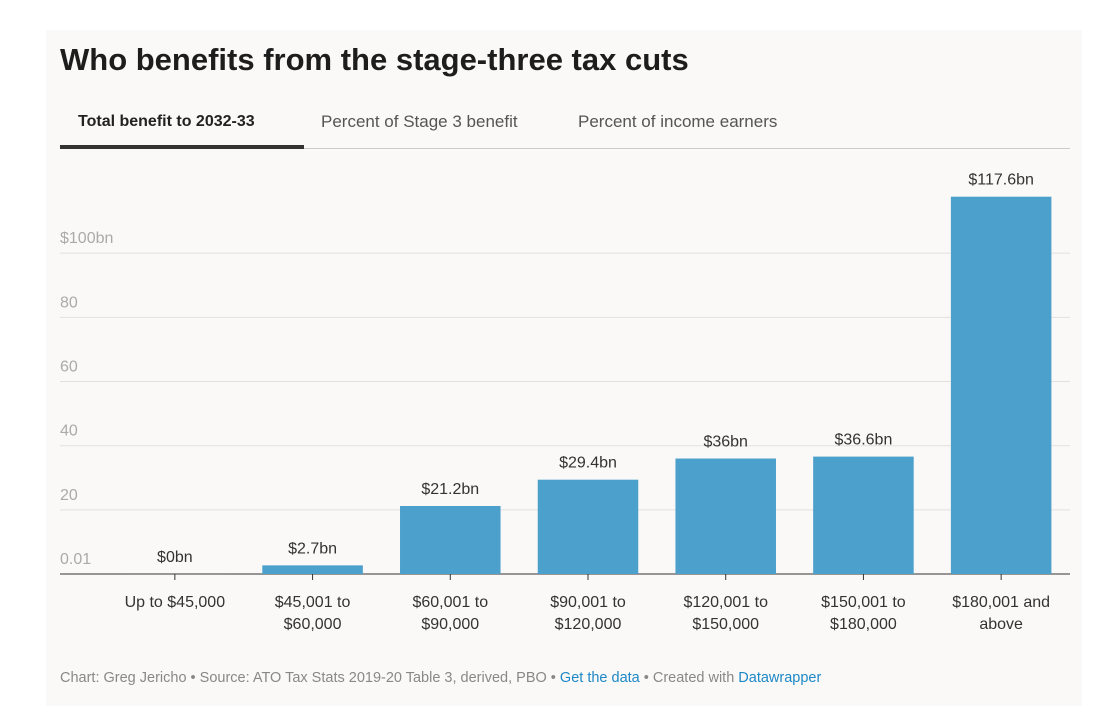 The height and width of the screenshot is (722, 1098). Describe the element at coordinates (86, 238) in the screenshot. I see `y-tick-label: $100bn` at that location.